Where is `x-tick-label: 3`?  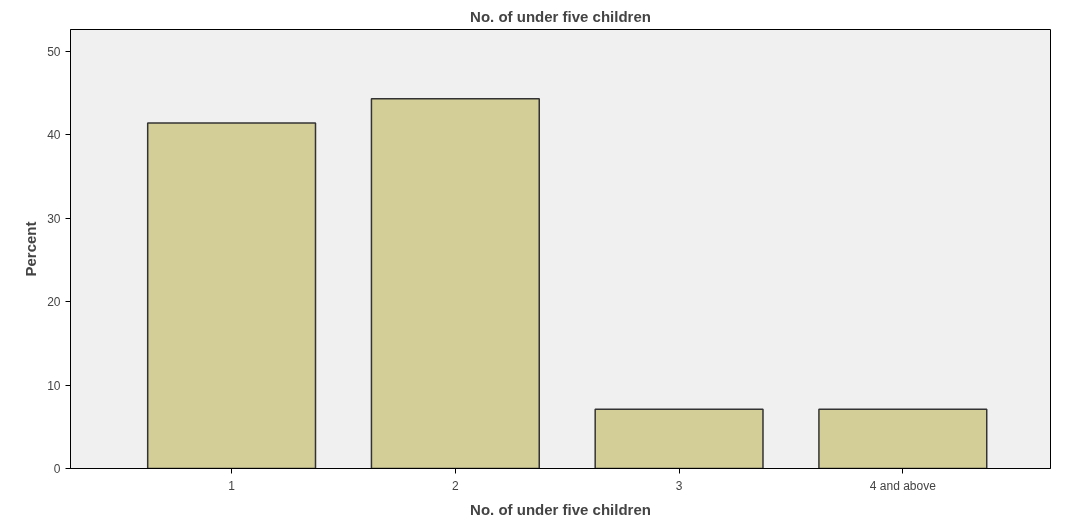
x-tick-label: 3 is located at coordinates (679, 485).